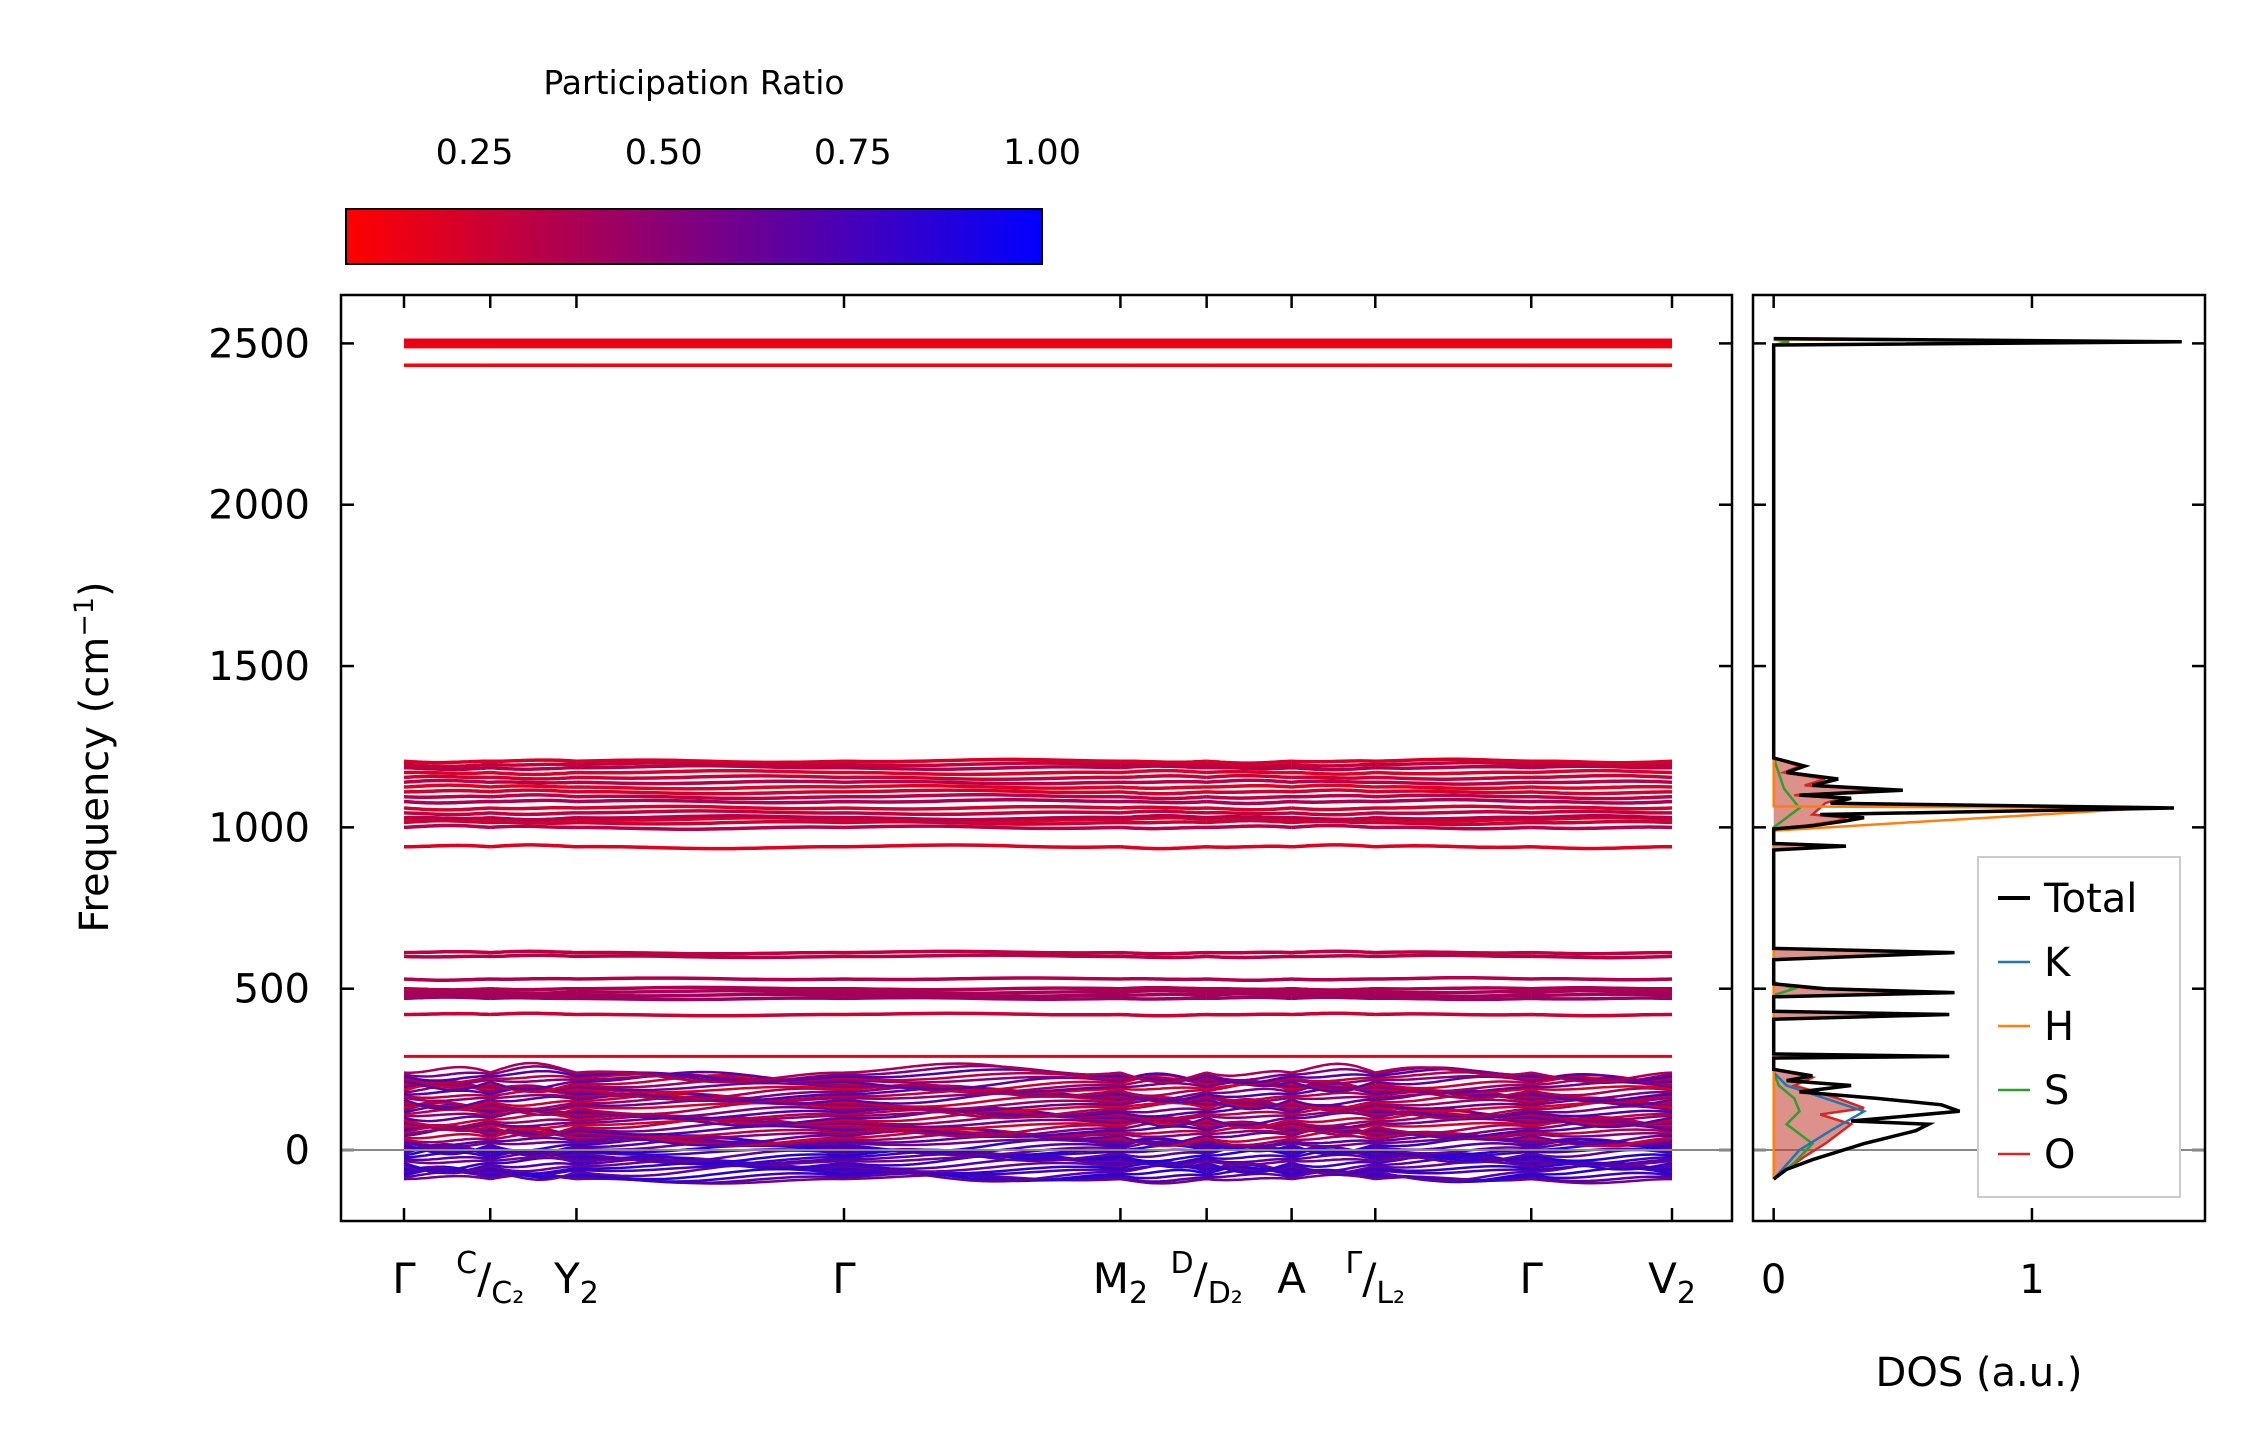 The image size is (2259, 1455). What do you see at coordinates (1773, 1280) in the screenshot?
I see `dos-x-tick-label: 0` at bounding box center [1773, 1280].